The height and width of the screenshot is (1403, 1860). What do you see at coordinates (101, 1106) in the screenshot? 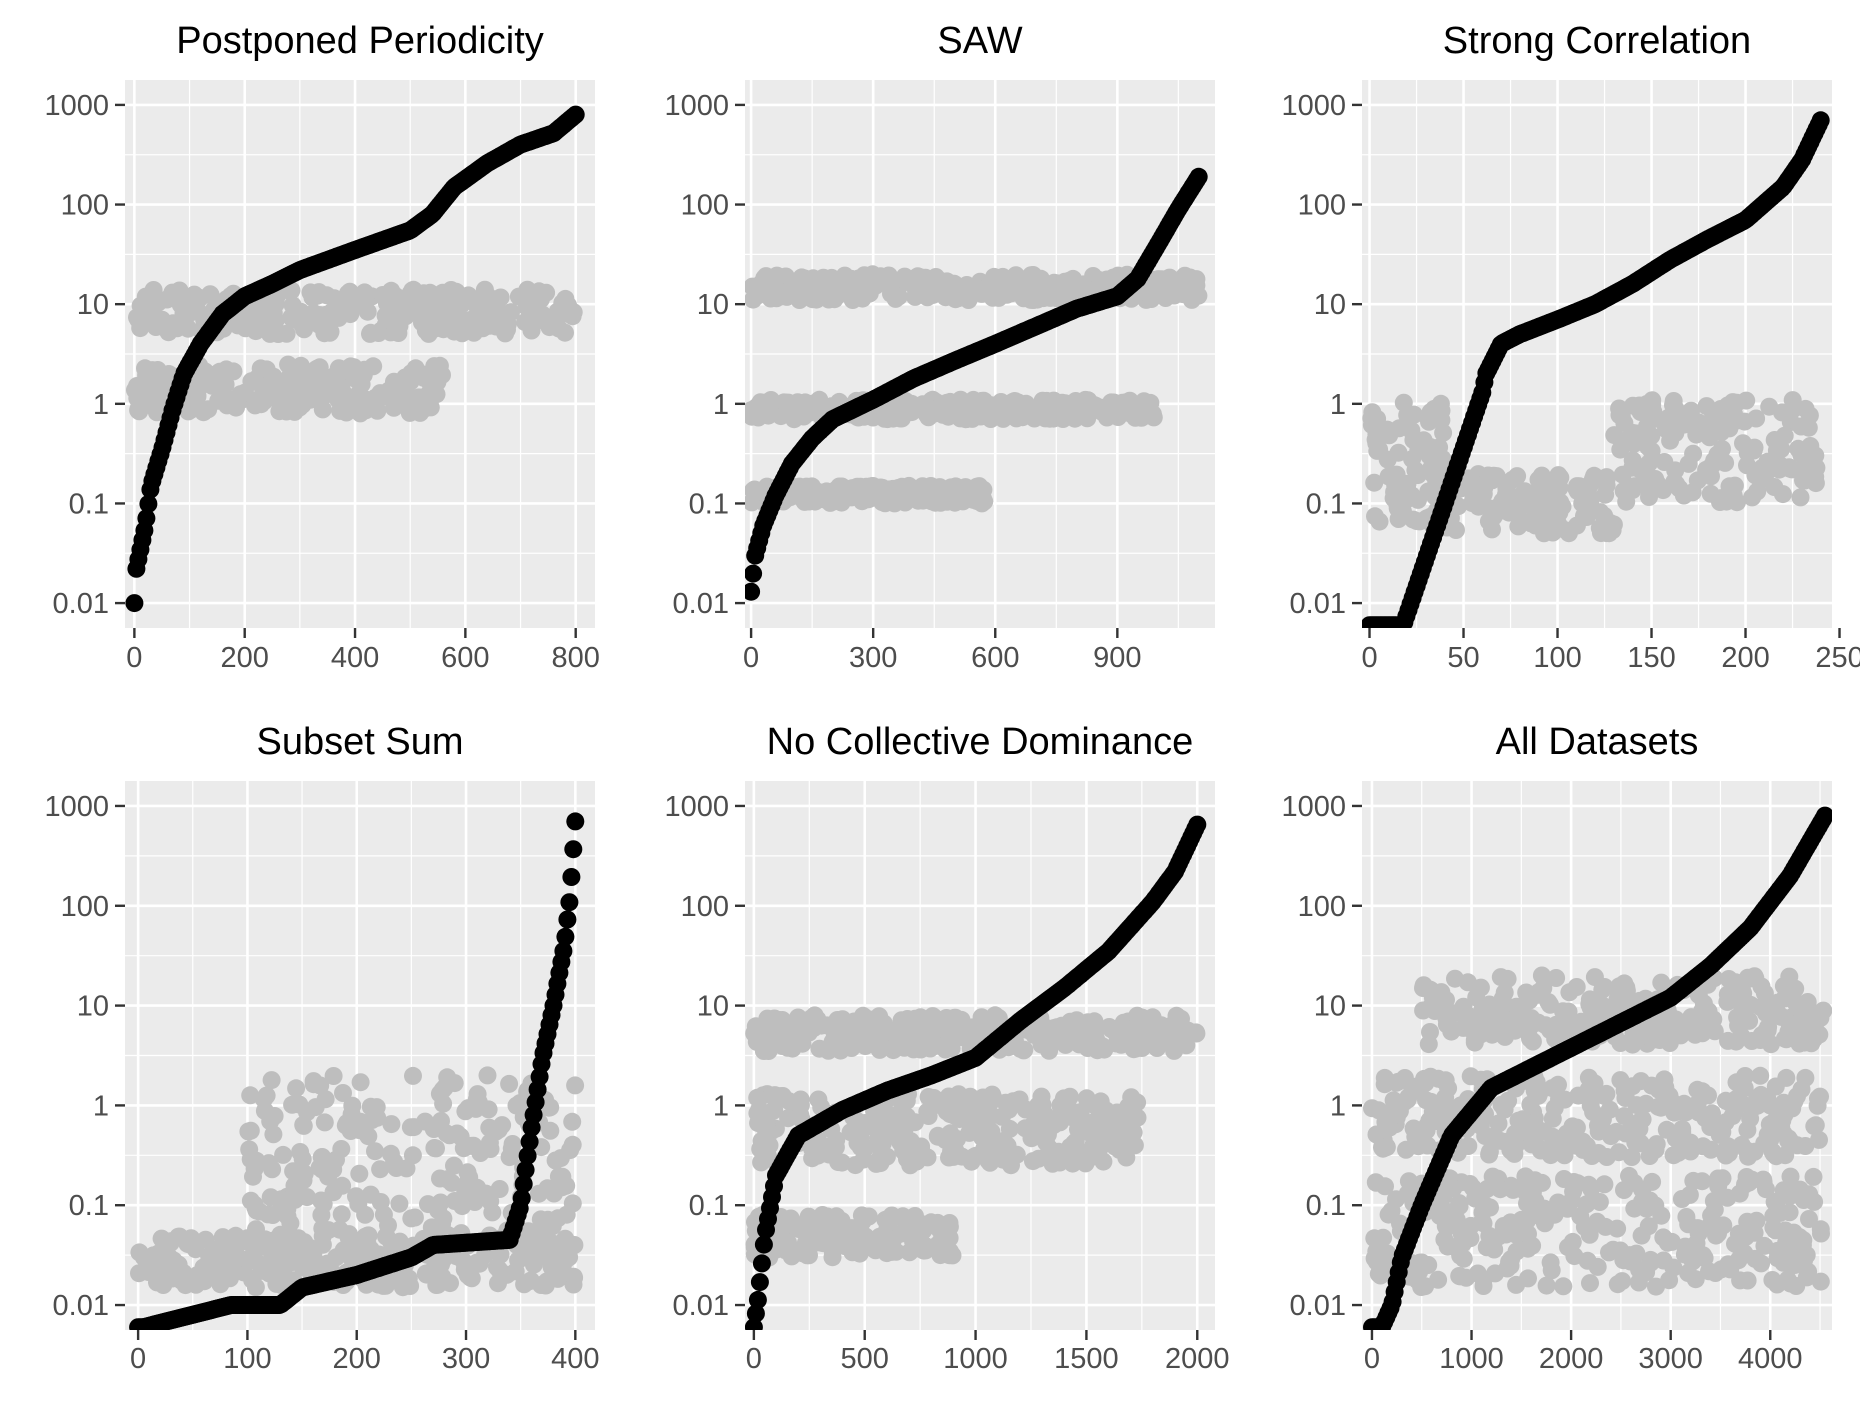
I see `y-tick-label: 1` at bounding box center [101, 1106].